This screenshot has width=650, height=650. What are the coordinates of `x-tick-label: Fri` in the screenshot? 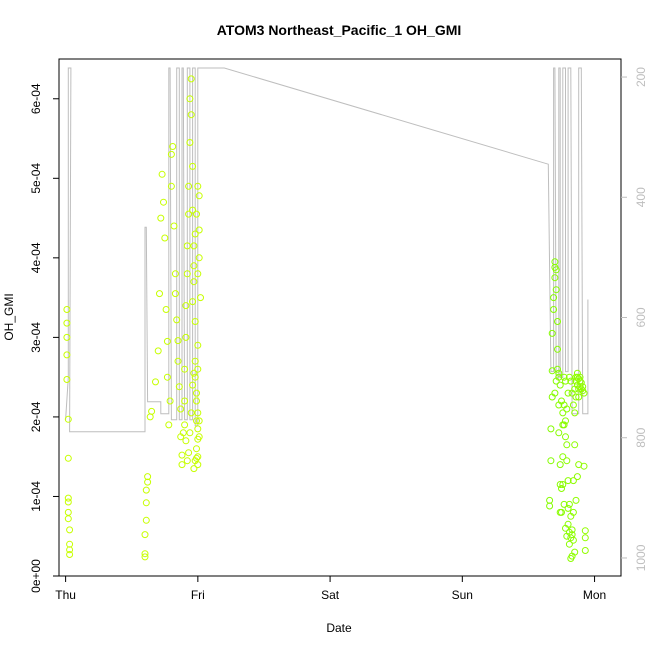 It's located at (198, 595).